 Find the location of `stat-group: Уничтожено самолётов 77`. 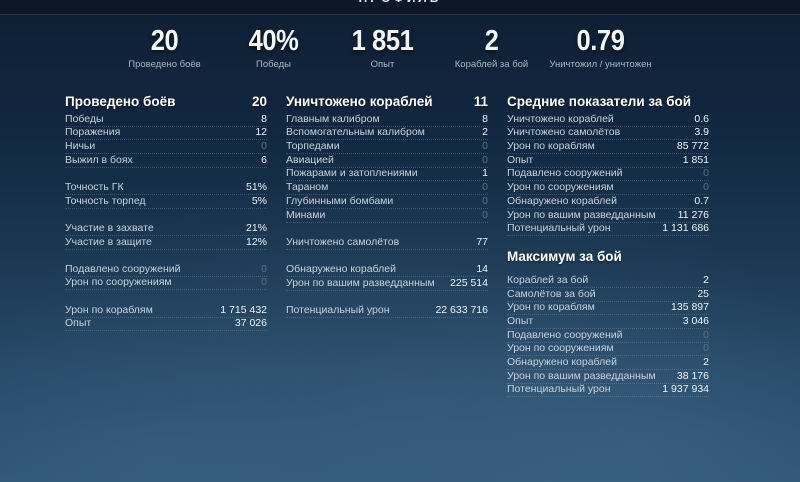

stat-group: Уничтожено самолётов 77 is located at coordinates (387, 243).